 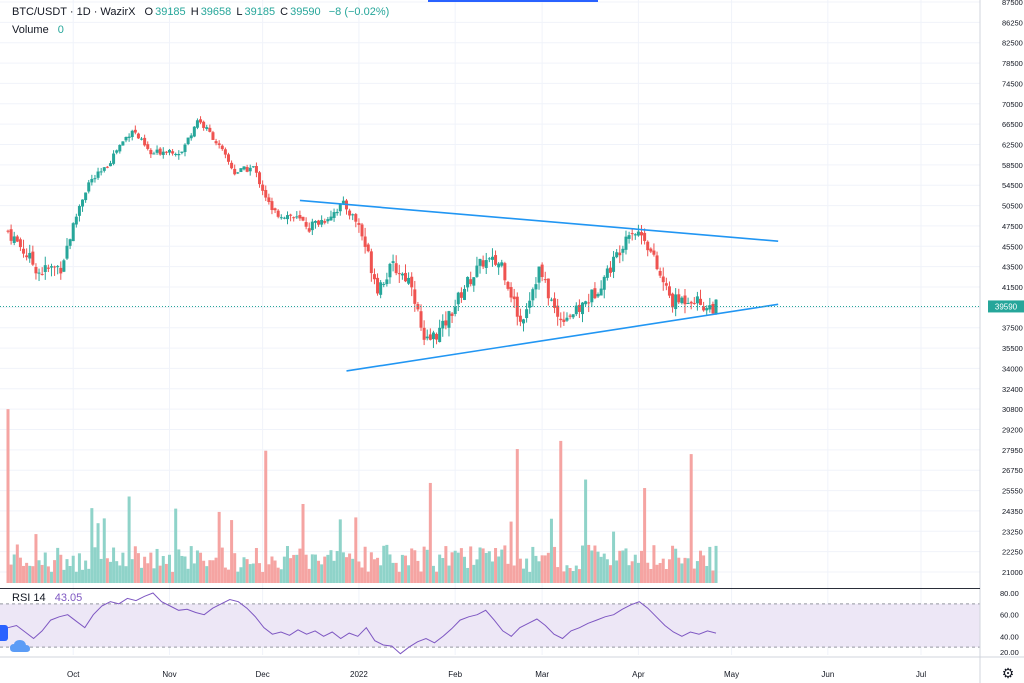 What do you see at coordinates (74, 12) in the screenshot?
I see `symbol-label: BTC/USDT · 1D · WazirX` at bounding box center [74, 12].